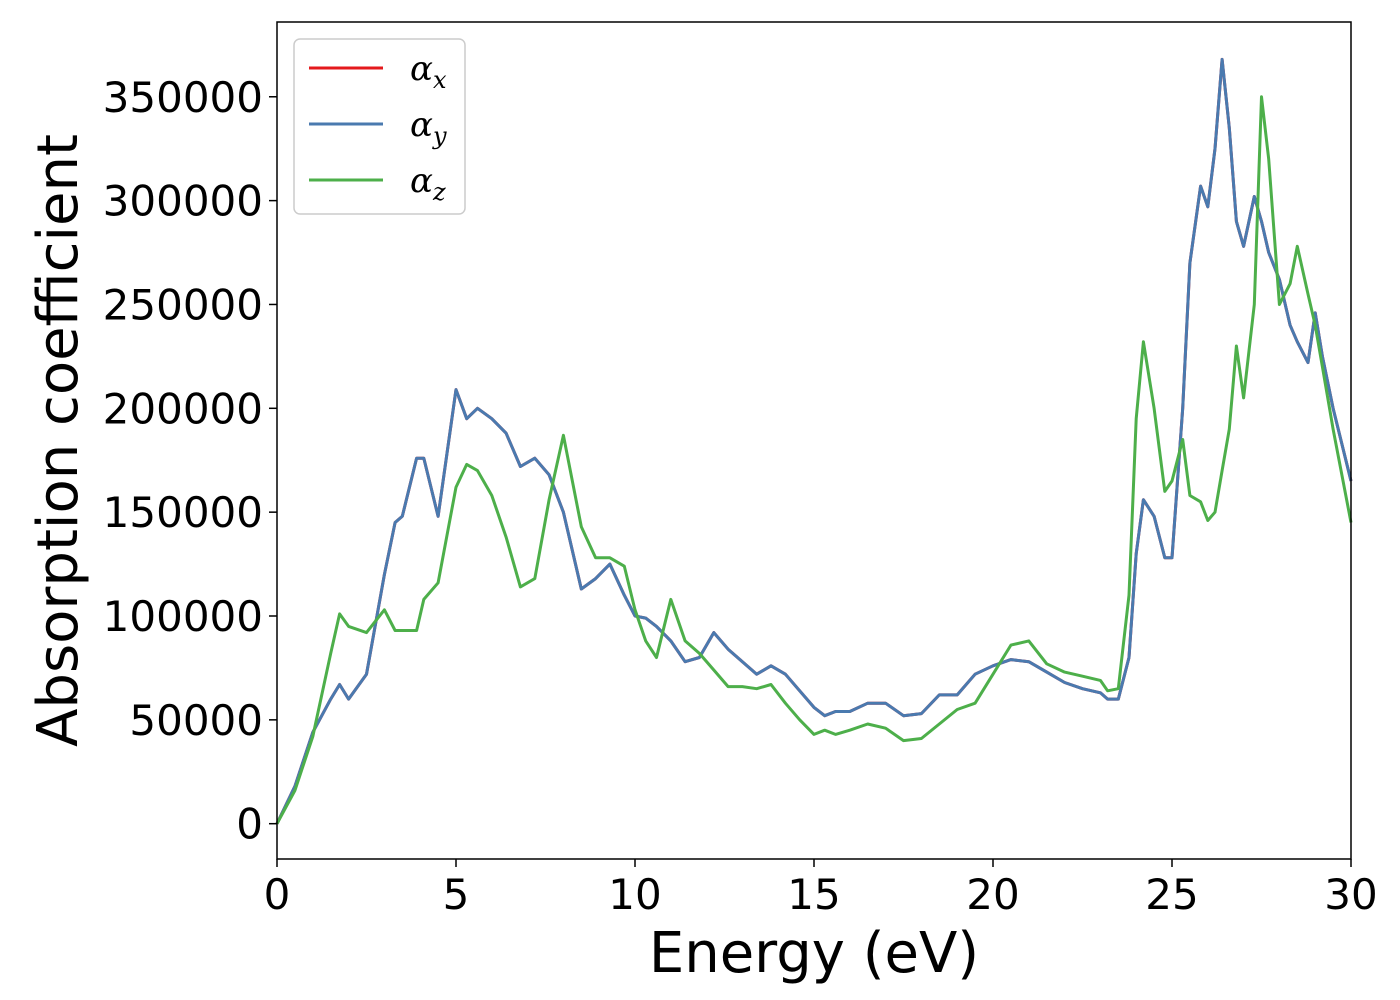 This screenshot has width=1400, height=1000. What do you see at coordinates (634, 894) in the screenshot?
I see `x-tick-label: 10` at bounding box center [634, 894].